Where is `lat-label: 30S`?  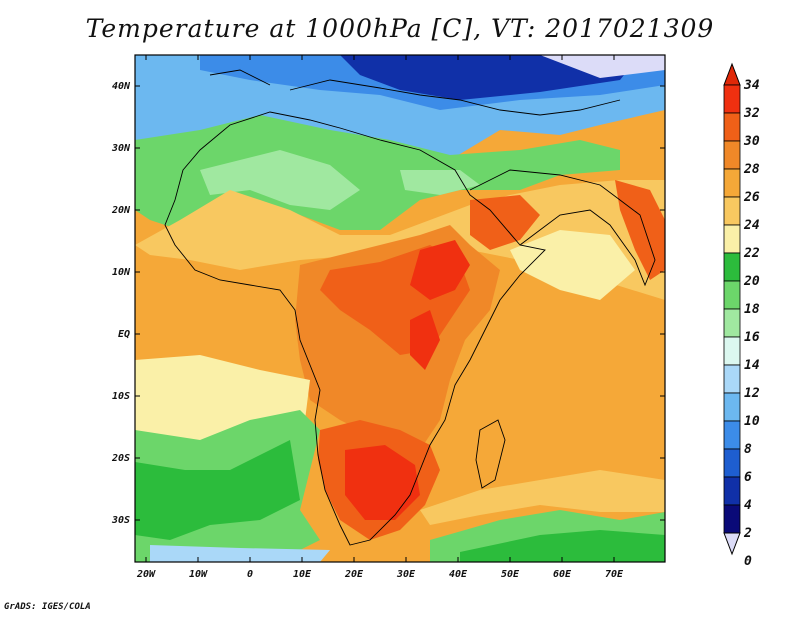
lat-label: 30S is located at coordinates (120, 520).